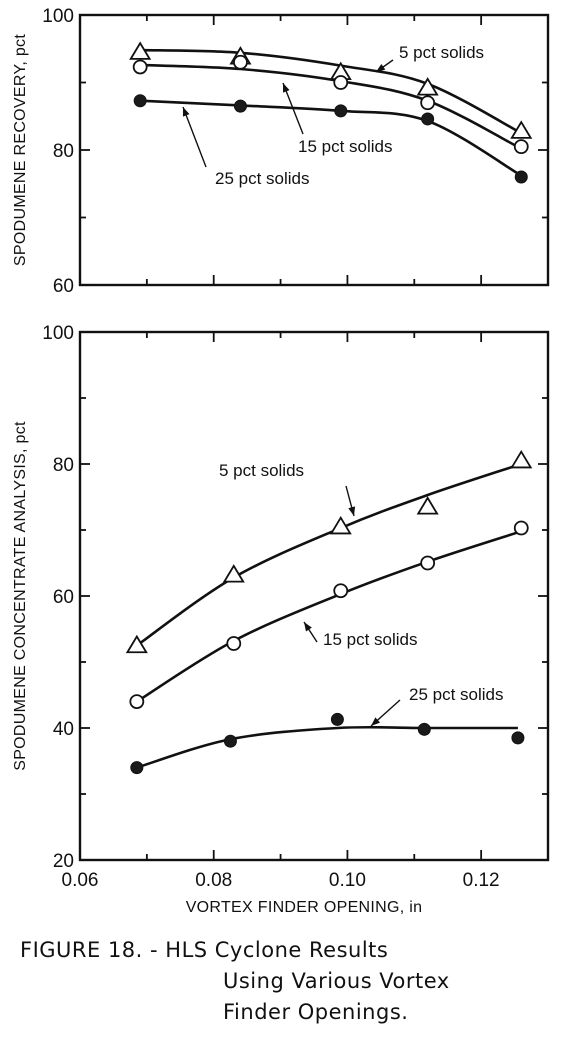  Describe the element at coordinates (316, 1012) in the screenshot. I see `caption-line-3: Finder Openings.` at that location.